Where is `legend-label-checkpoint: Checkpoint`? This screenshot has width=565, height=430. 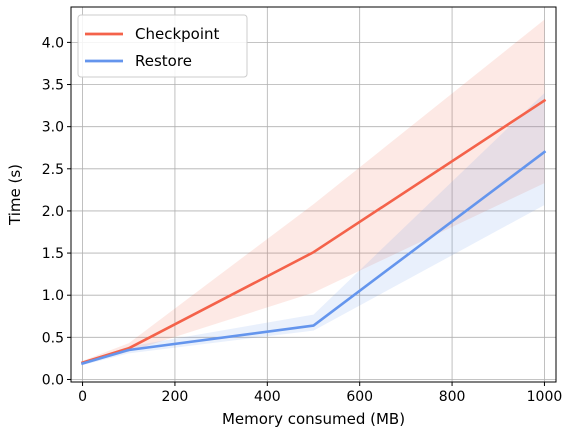
legend-label-checkpoint: Checkpoint is located at coordinates (177, 34).